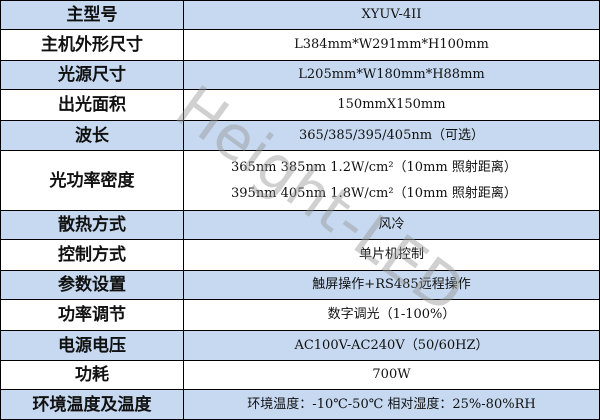 Image resolution: width=600 pixels, height=420 pixels. Describe the element at coordinates (92, 15) in the screenshot. I see `row-label: 主型号` at that location.